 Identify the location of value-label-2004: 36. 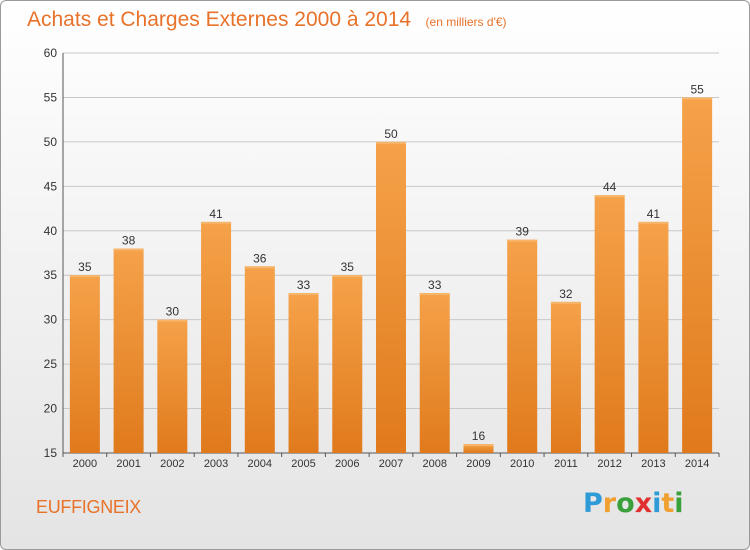
(260, 258).